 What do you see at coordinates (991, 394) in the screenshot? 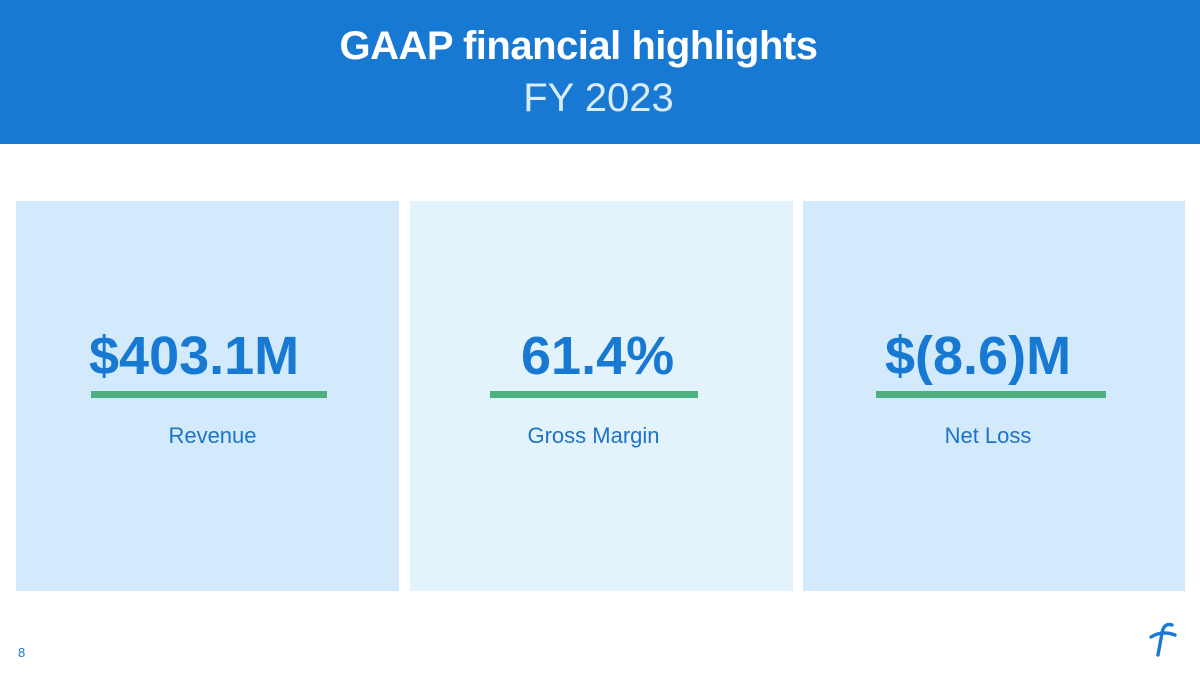
I see `metric-underline-net-loss` at bounding box center [991, 394].